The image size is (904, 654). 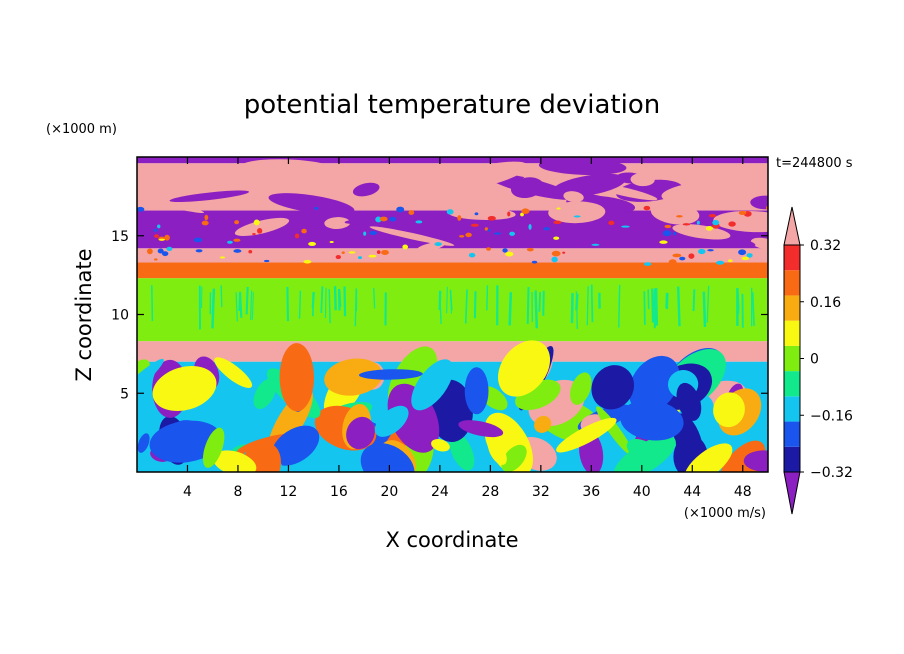 What do you see at coordinates (792, 493) in the screenshot?
I see `colorbar-extend-min` at bounding box center [792, 493].